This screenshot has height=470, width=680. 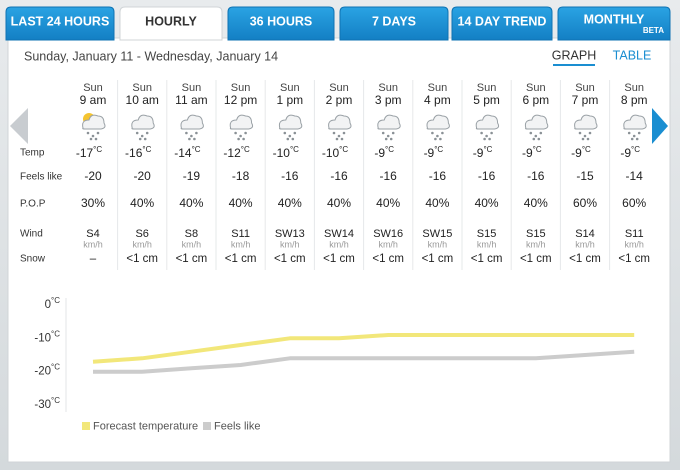 I want to click on tab-label: HOURLY, so click(x=171, y=21).